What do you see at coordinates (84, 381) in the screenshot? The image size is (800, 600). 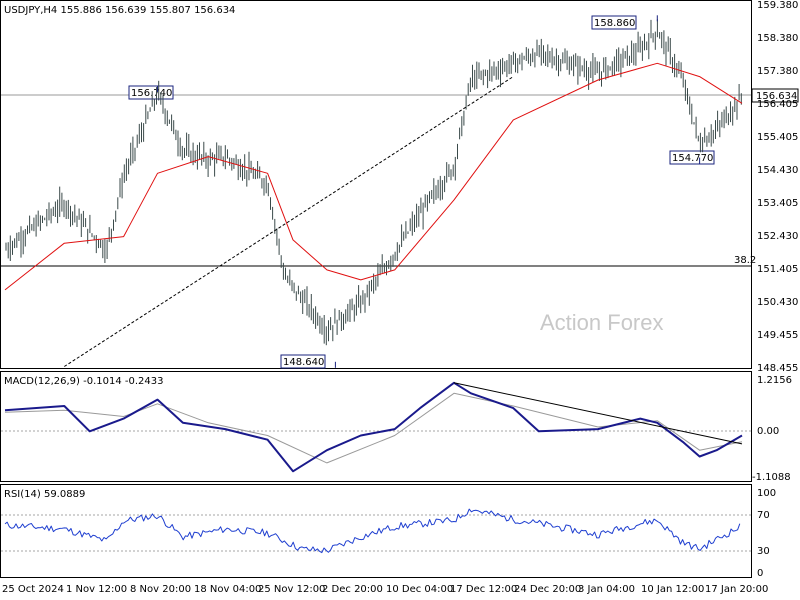 I see `macd-header: MACD(12,26,9) -0.1014 -0.2433` at bounding box center [84, 381].